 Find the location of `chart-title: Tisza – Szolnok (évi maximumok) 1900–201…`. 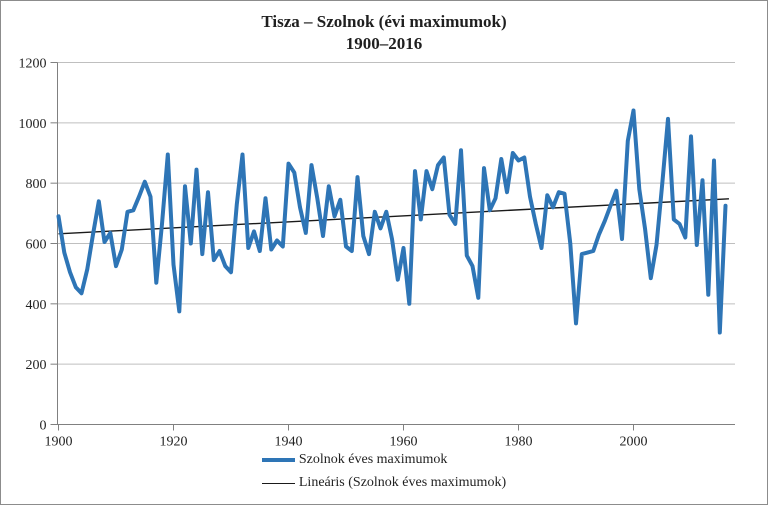

chart-title: Tisza – Szolnok (évi maximumok) 1900–201… is located at coordinates (384, 33).